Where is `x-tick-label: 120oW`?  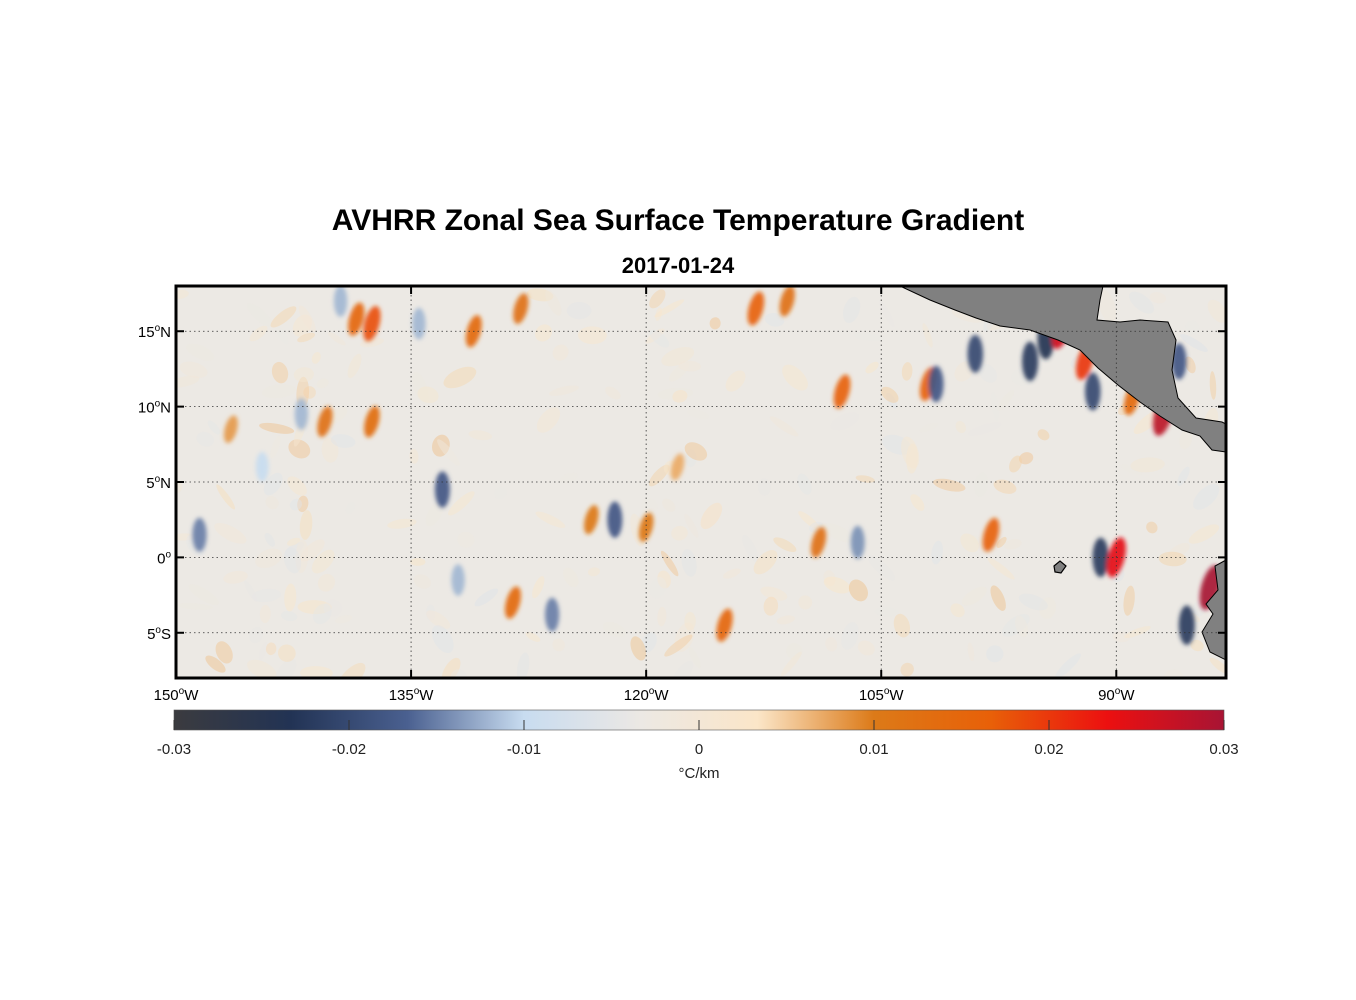
x-tick-label: 120oW is located at coordinates (647, 695).